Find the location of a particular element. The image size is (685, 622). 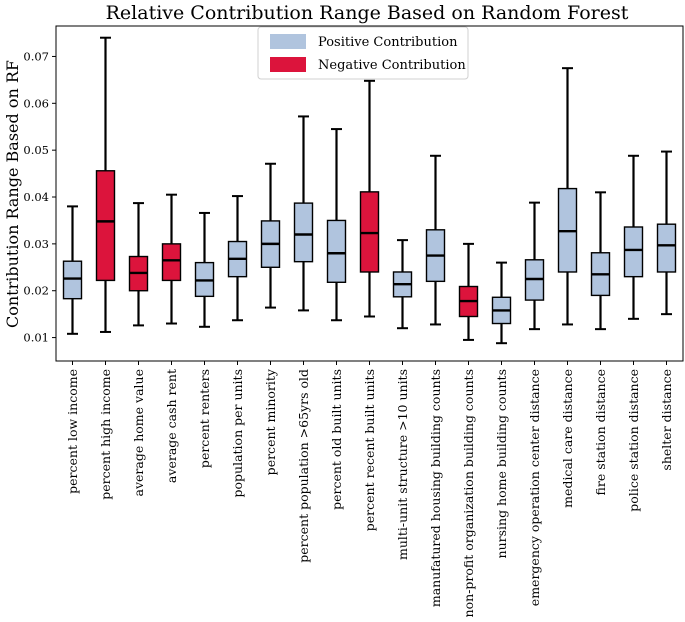

x-tick-label: multi-unit structure >10 units is located at coordinates (402, 464).